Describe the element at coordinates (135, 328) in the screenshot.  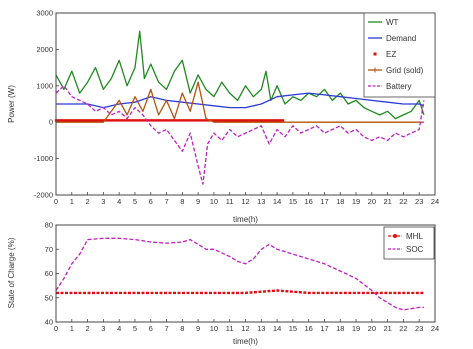
I see `soc-xtick-label: 5` at that location.